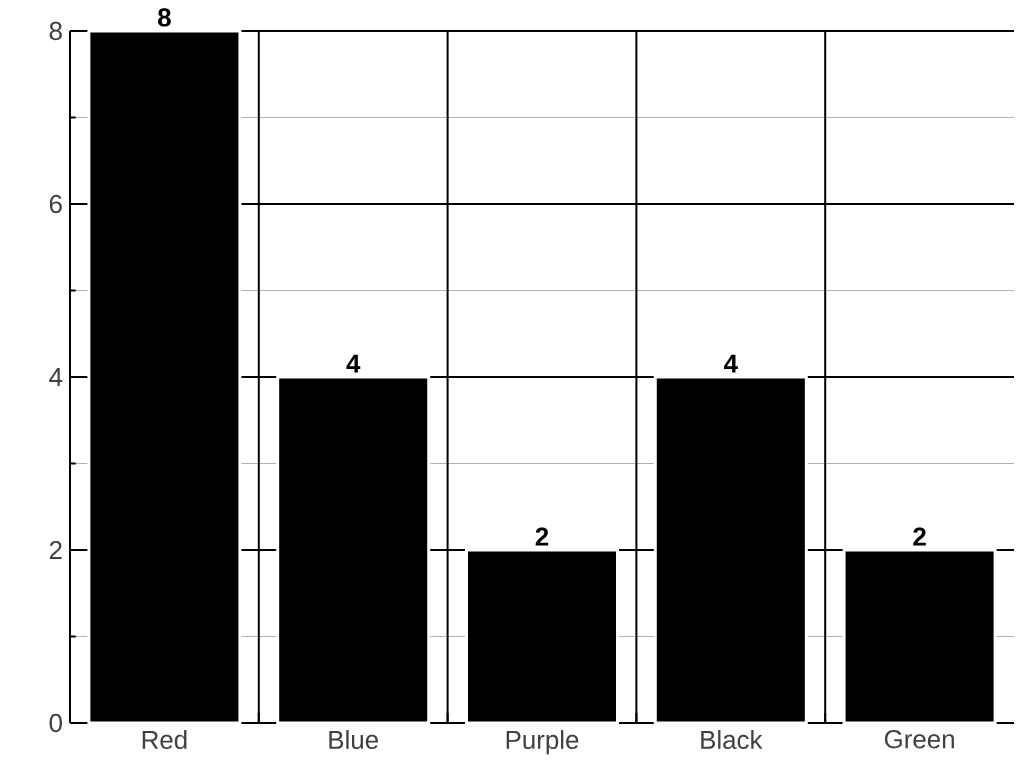 The width and height of the screenshot is (1020, 771). What do you see at coordinates (732, 740) in the screenshot?
I see `x-tick-label: Black` at bounding box center [732, 740].